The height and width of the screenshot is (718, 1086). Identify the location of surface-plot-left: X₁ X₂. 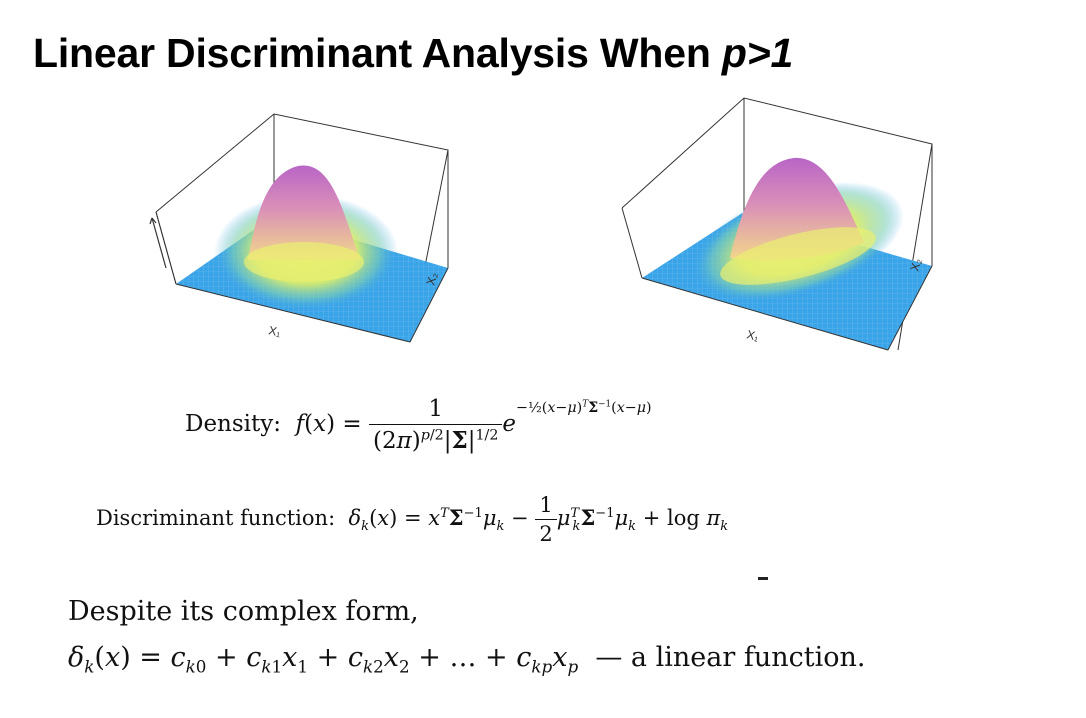
(309, 225).